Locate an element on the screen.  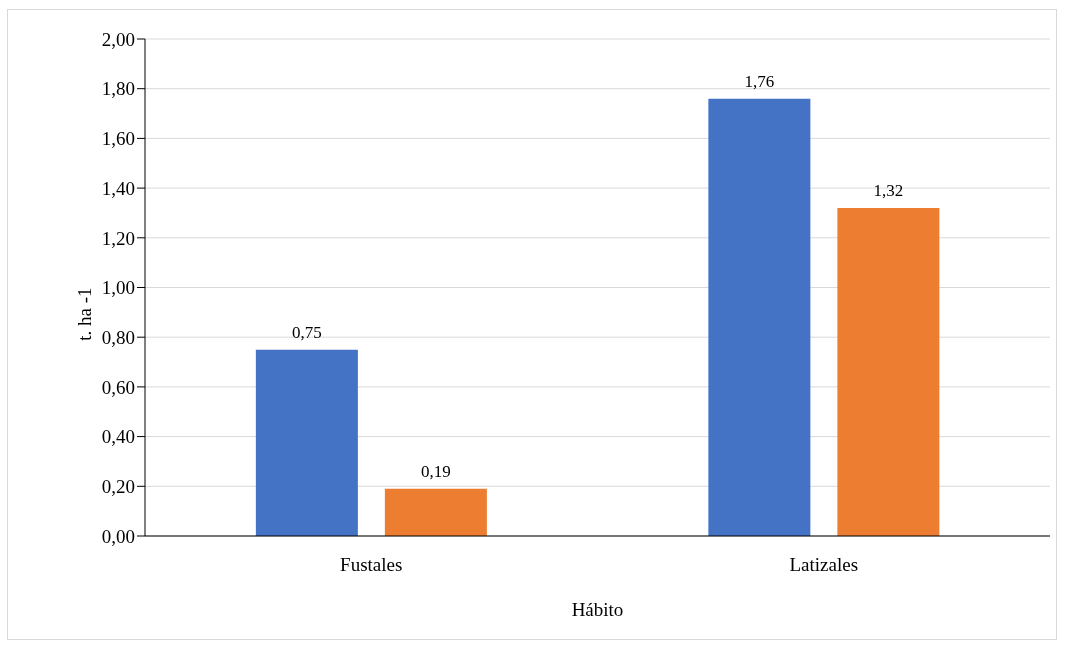
y-tick-label: 1,40 is located at coordinates (118, 188).